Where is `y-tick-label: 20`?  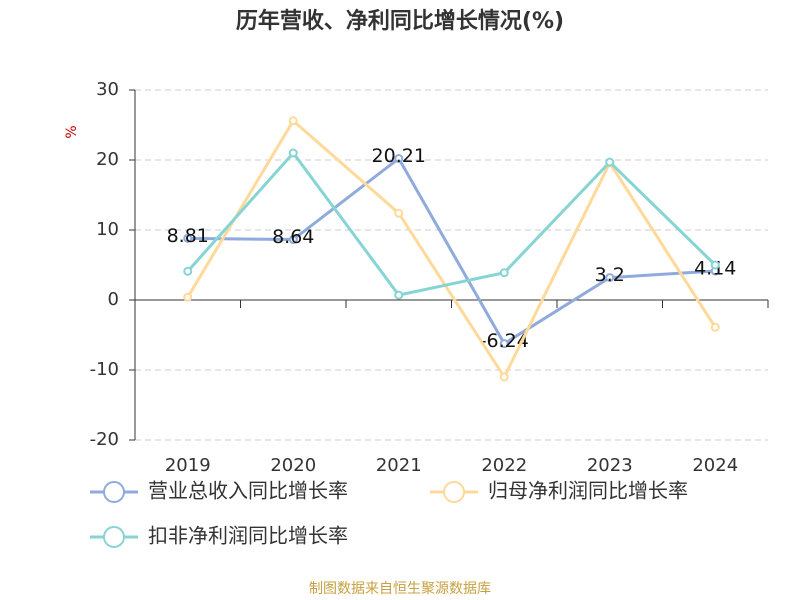 y-tick-label: 20 is located at coordinates (107, 159).